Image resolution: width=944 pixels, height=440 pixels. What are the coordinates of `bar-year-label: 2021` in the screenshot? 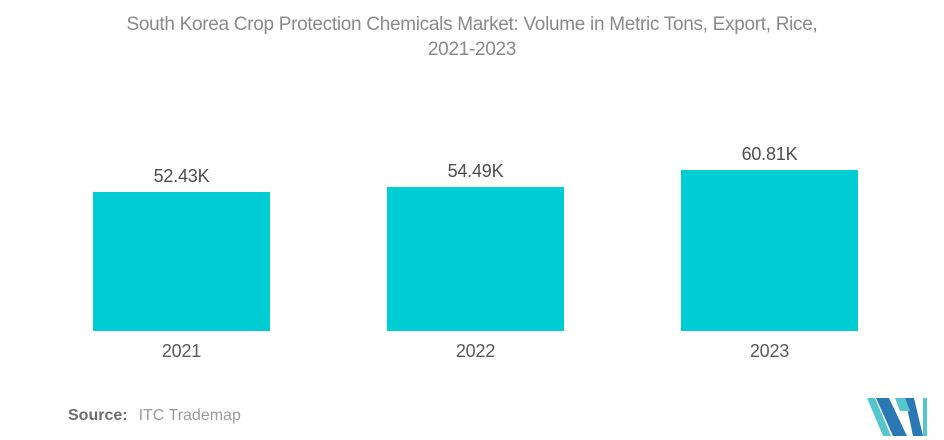 It's located at (181, 351).